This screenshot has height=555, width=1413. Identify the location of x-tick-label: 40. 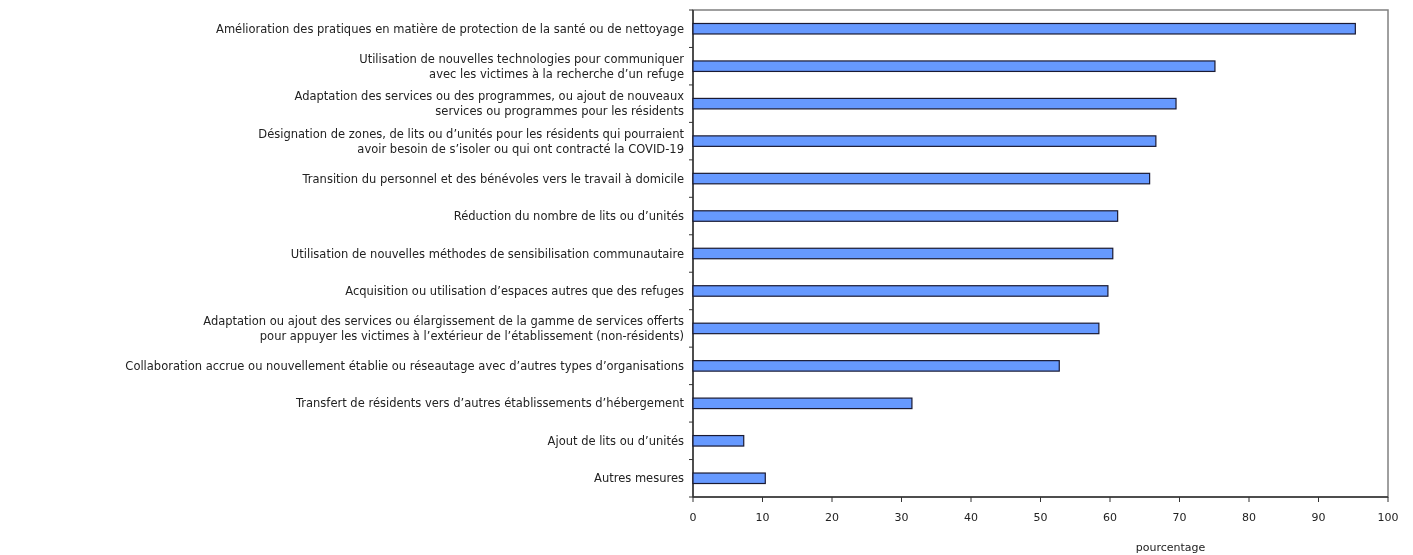
(971, 517).